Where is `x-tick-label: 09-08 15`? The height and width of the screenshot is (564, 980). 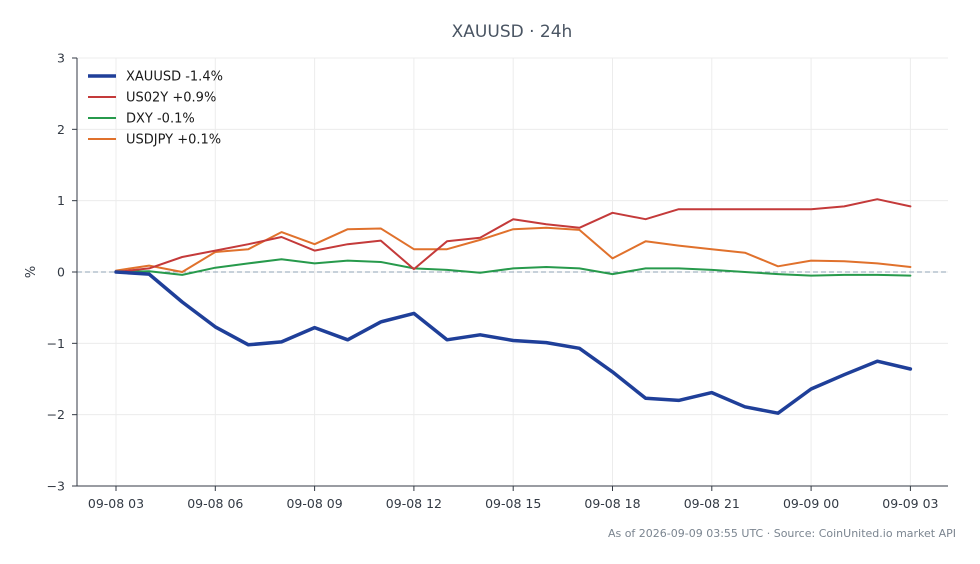 x-tick-label: 09-08 15 is located at coordinates (513, 503).